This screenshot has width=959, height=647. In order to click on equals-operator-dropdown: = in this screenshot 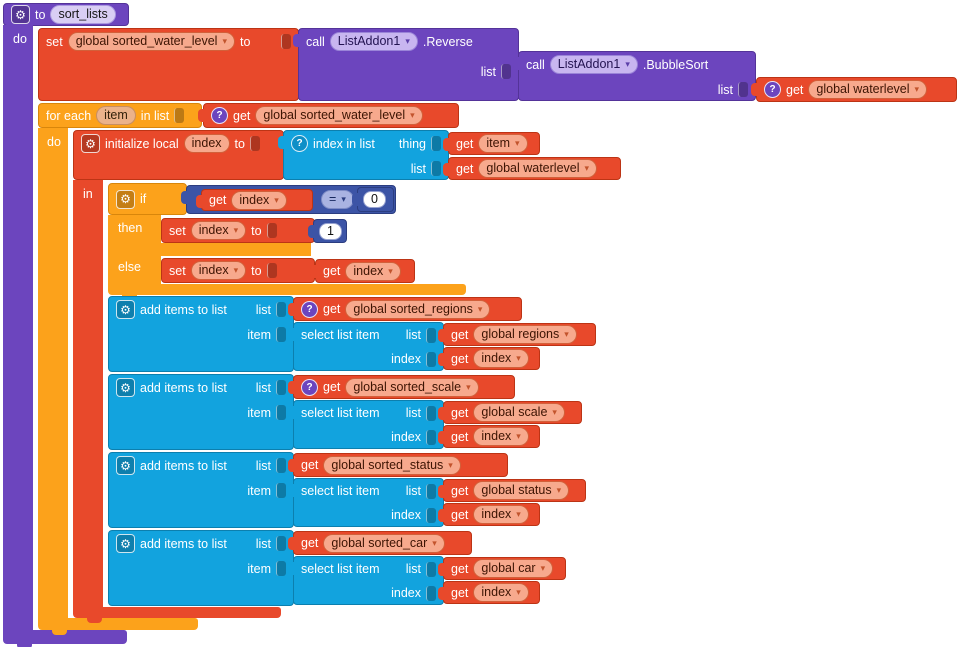, I will do `click(337, 199)`.